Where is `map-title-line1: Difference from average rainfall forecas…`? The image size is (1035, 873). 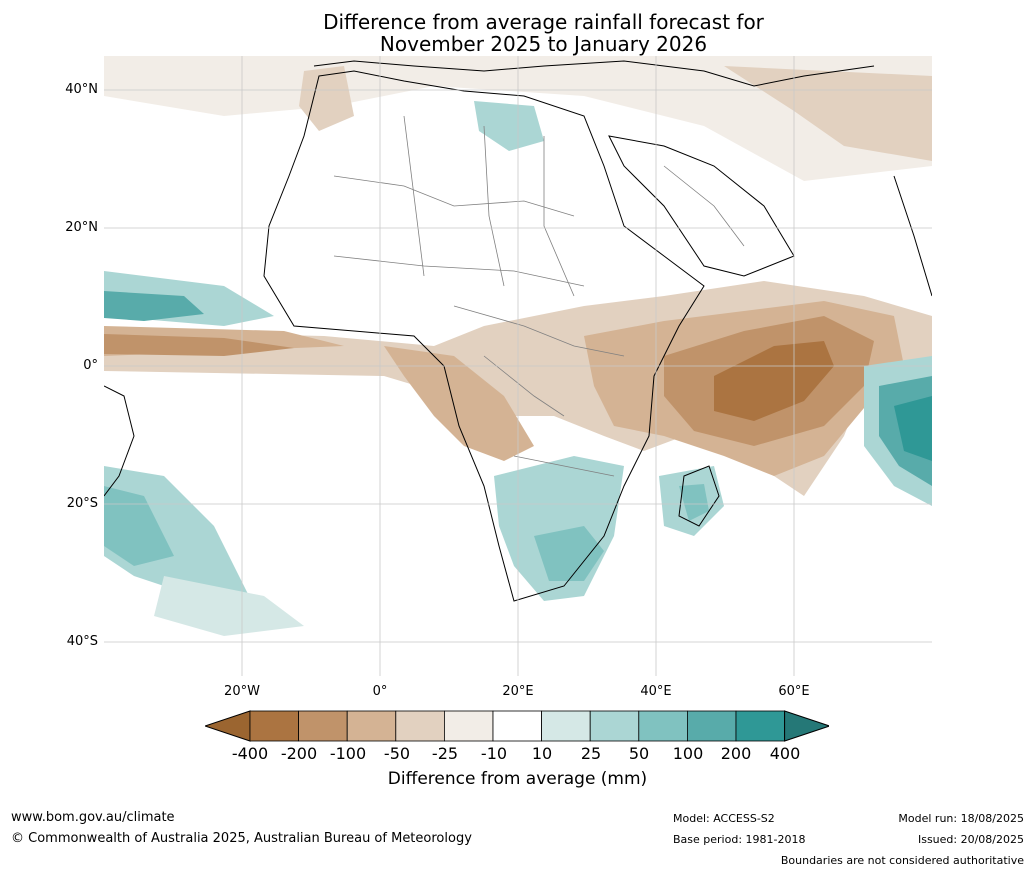
map-title-line1: Difference from average rainfall forecas… is located at coordinates (543, 22).